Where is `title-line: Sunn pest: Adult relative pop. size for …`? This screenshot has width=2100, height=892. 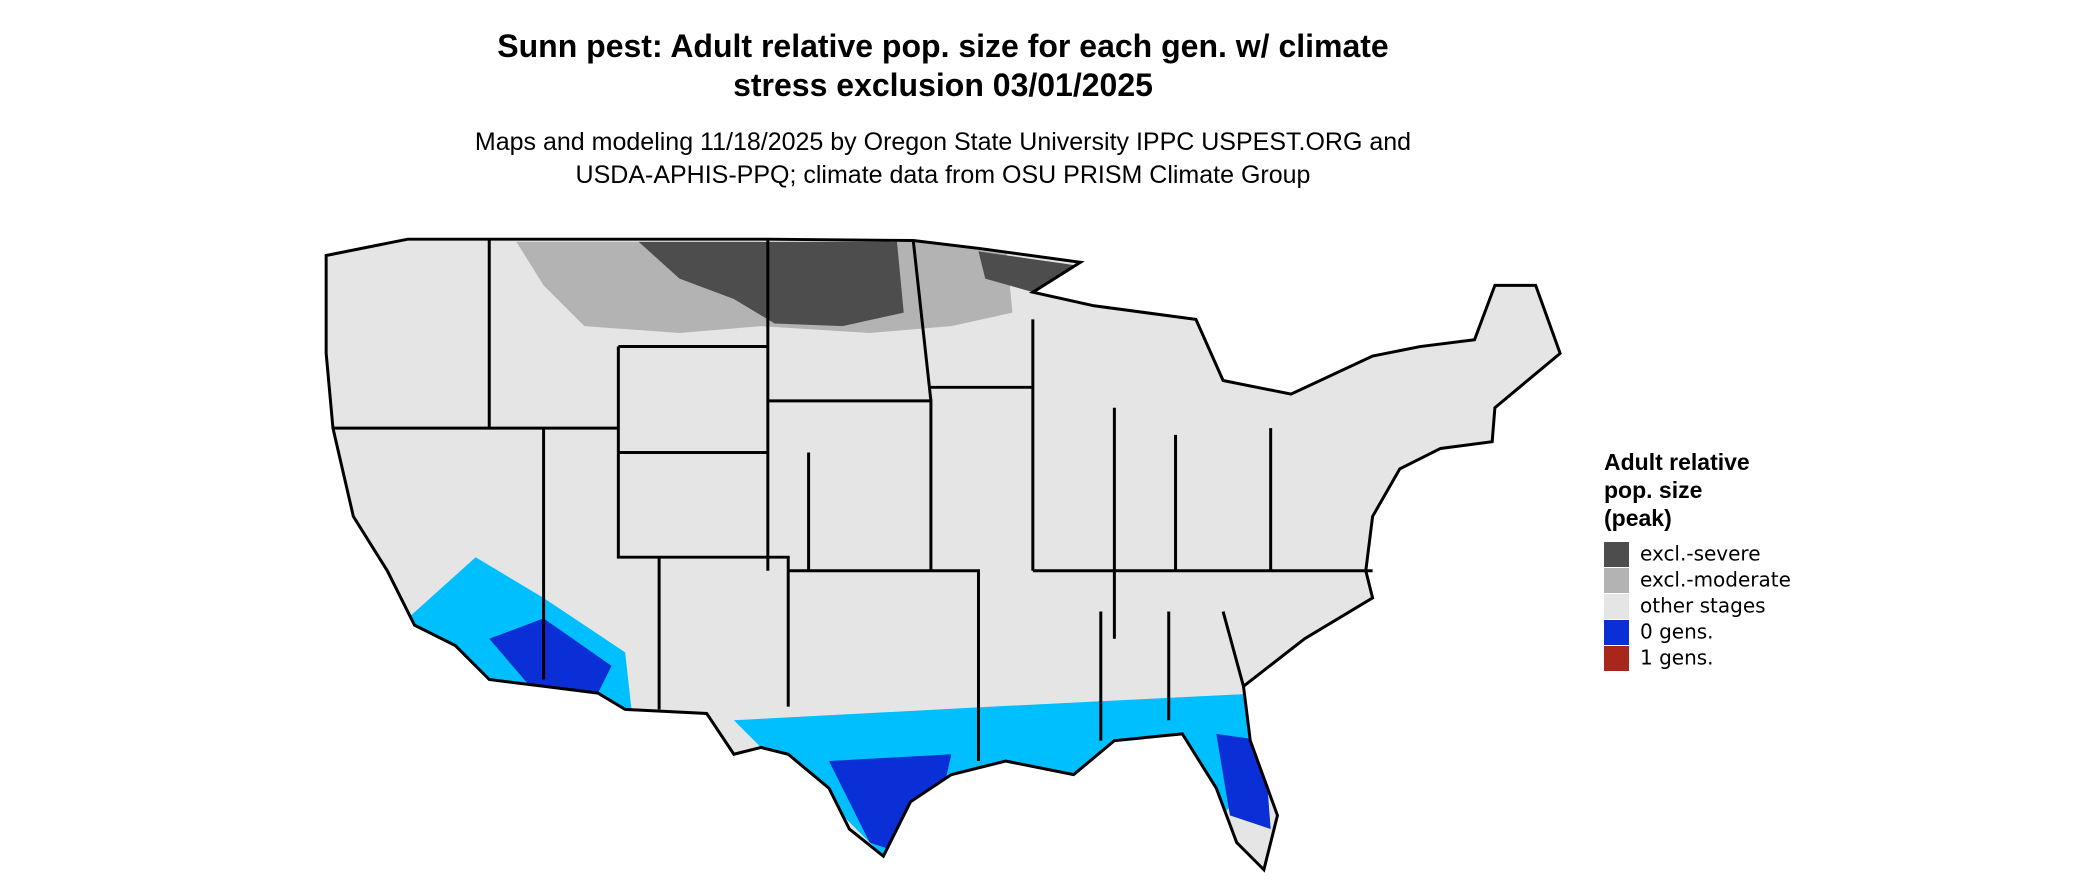
title-line: Sunn pest: Adult relative pop. size for … is located at coordinates (942, 46).